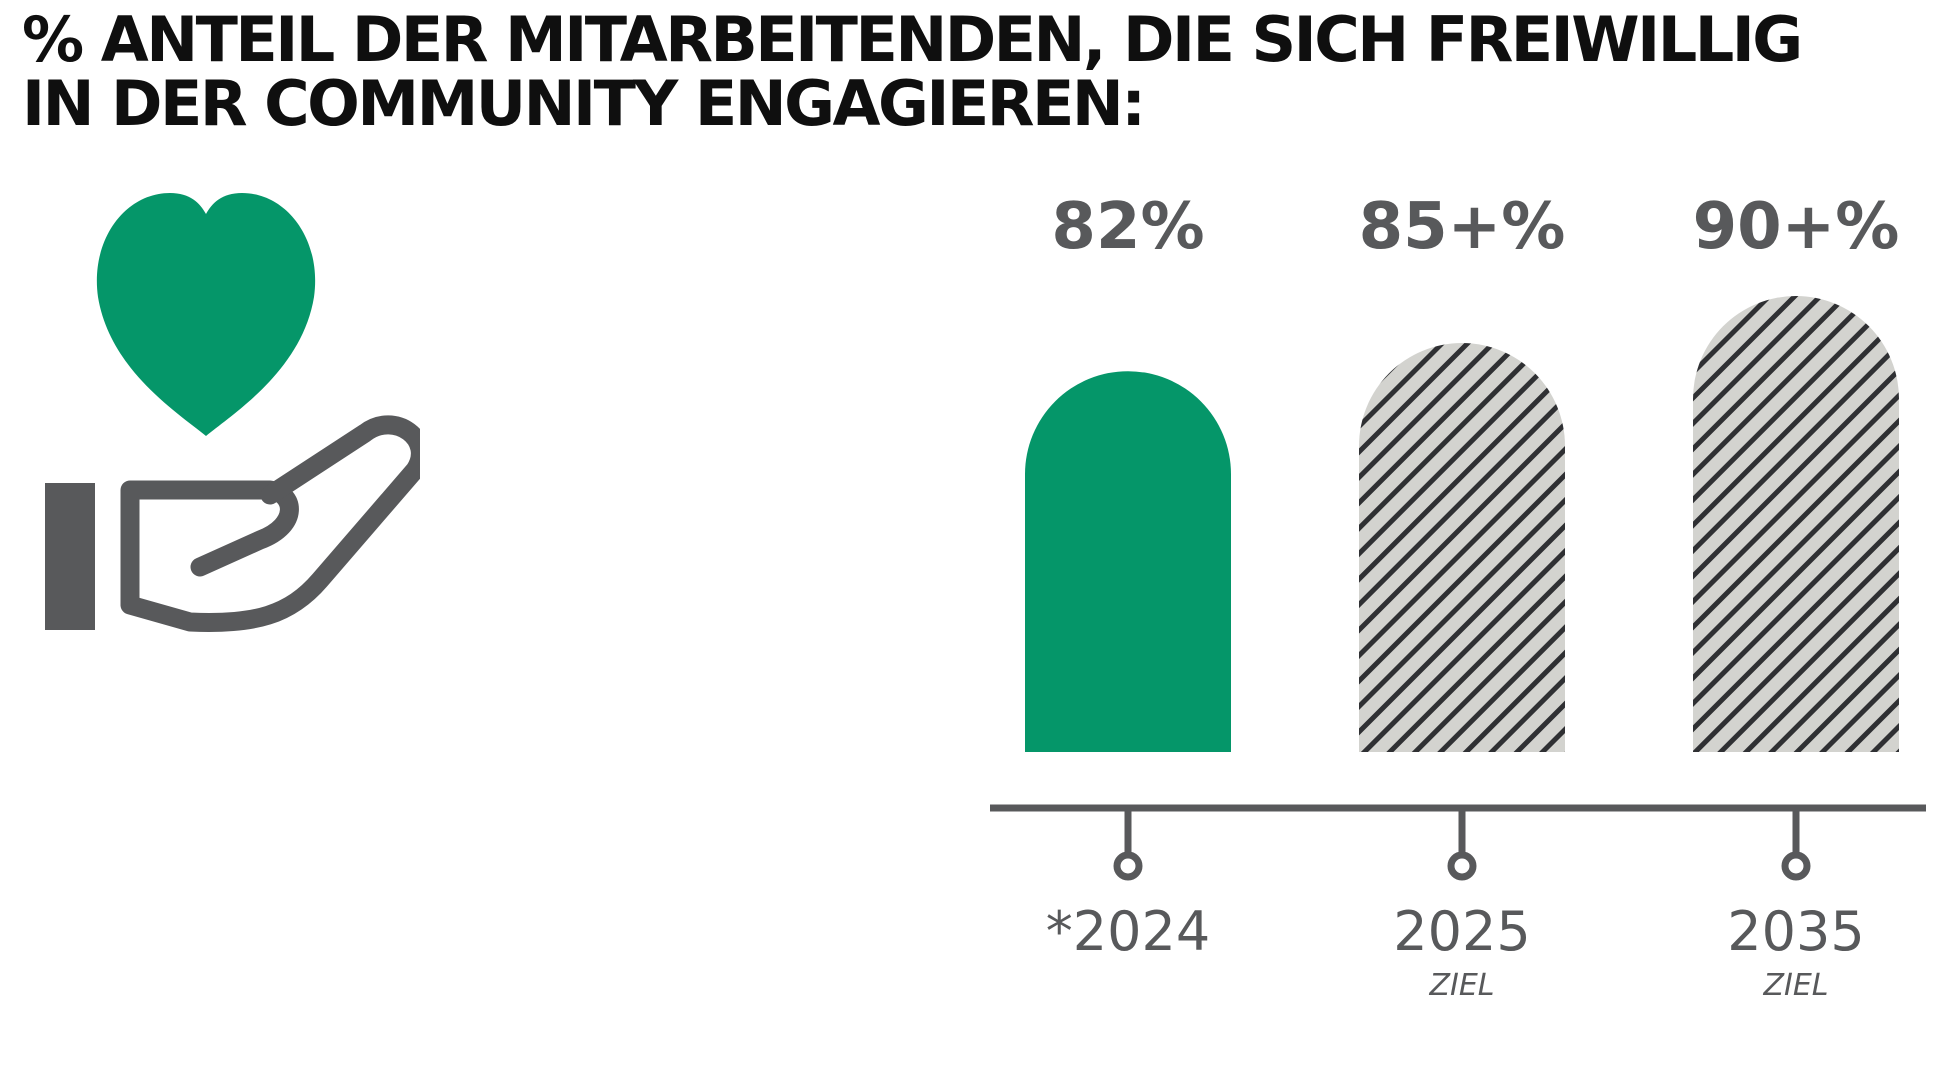 Image resolution: width=1938 pixels, height=1069 pixels. I want to click on category-label: *2024, so click(1128, 931).